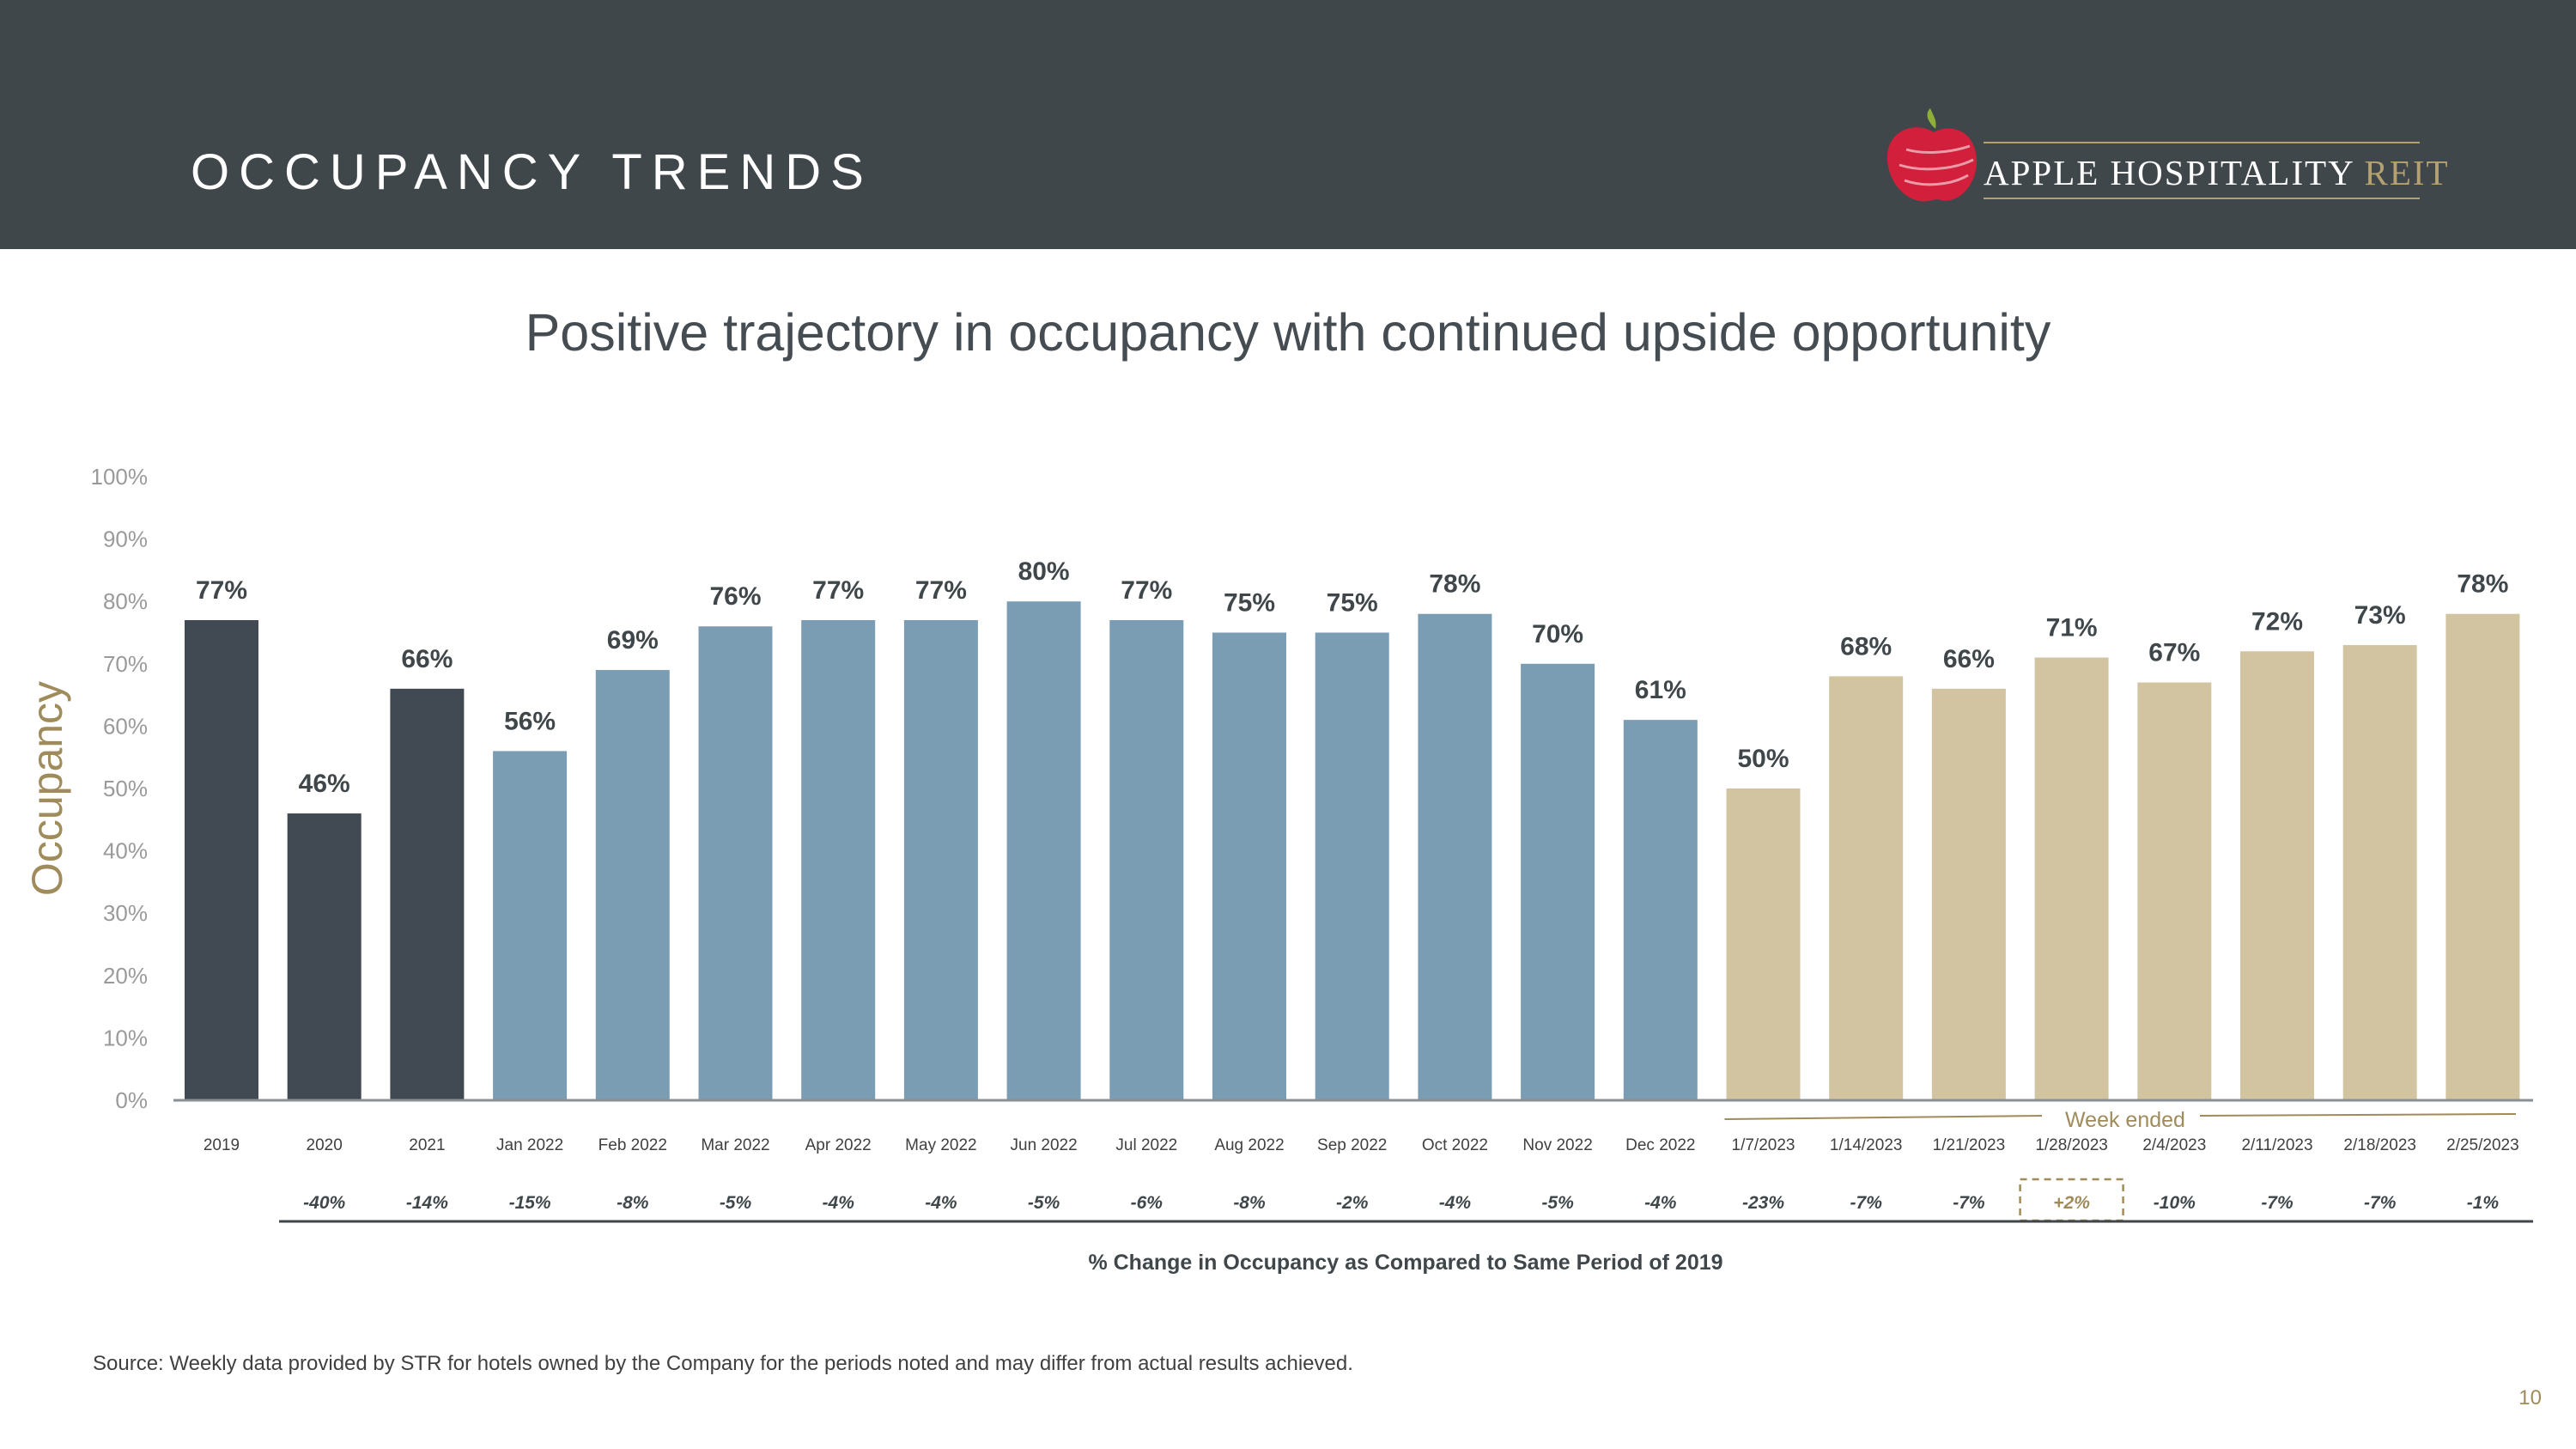 The height and width of the screenshot is (1449, 2576). Describe the element at coordinates (1866, 646) in the screenshot. I see `bar-value-label: 68%` at that location.